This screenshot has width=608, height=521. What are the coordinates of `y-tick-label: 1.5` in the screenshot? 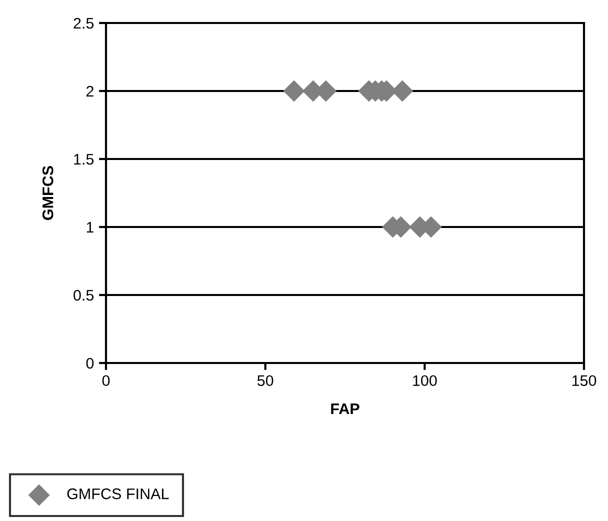 It's located at (84, 159).